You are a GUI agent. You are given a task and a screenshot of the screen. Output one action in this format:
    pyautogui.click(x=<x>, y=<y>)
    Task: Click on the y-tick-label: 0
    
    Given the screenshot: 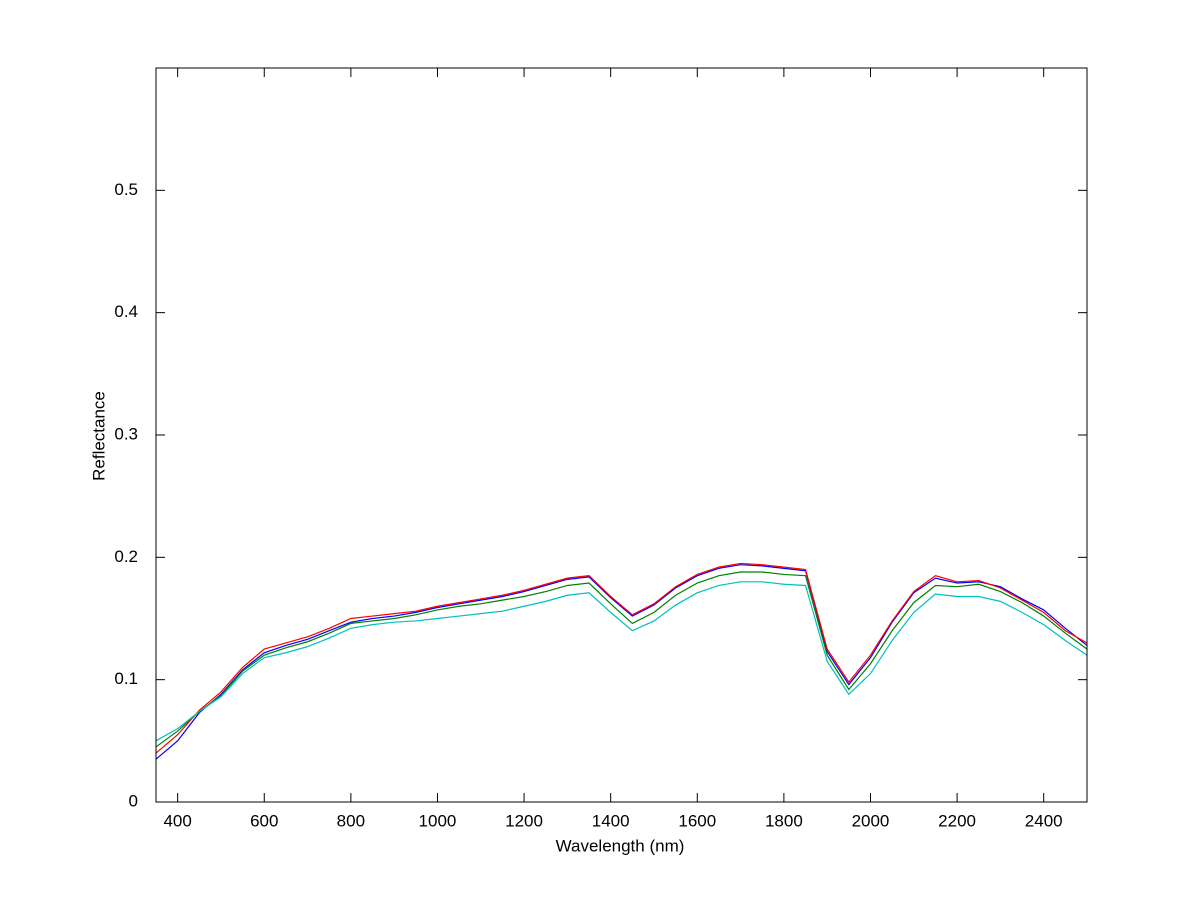 What is the action you would take?
    pyautogui.click(x=133, y=800)
    